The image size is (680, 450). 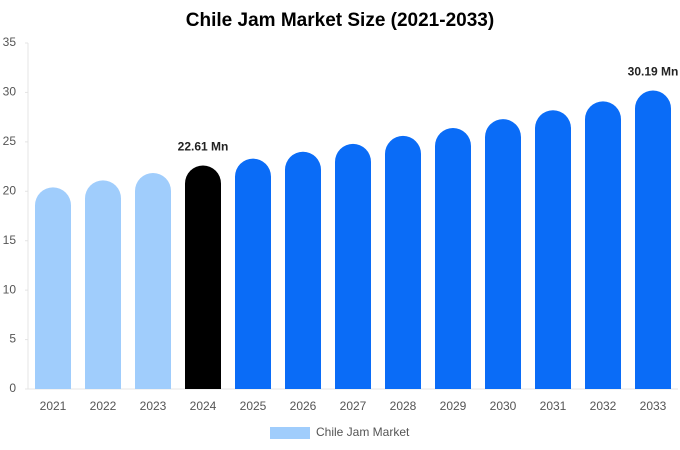 I want to click on x-tick-label: 2031, so click(x=553, y=406).